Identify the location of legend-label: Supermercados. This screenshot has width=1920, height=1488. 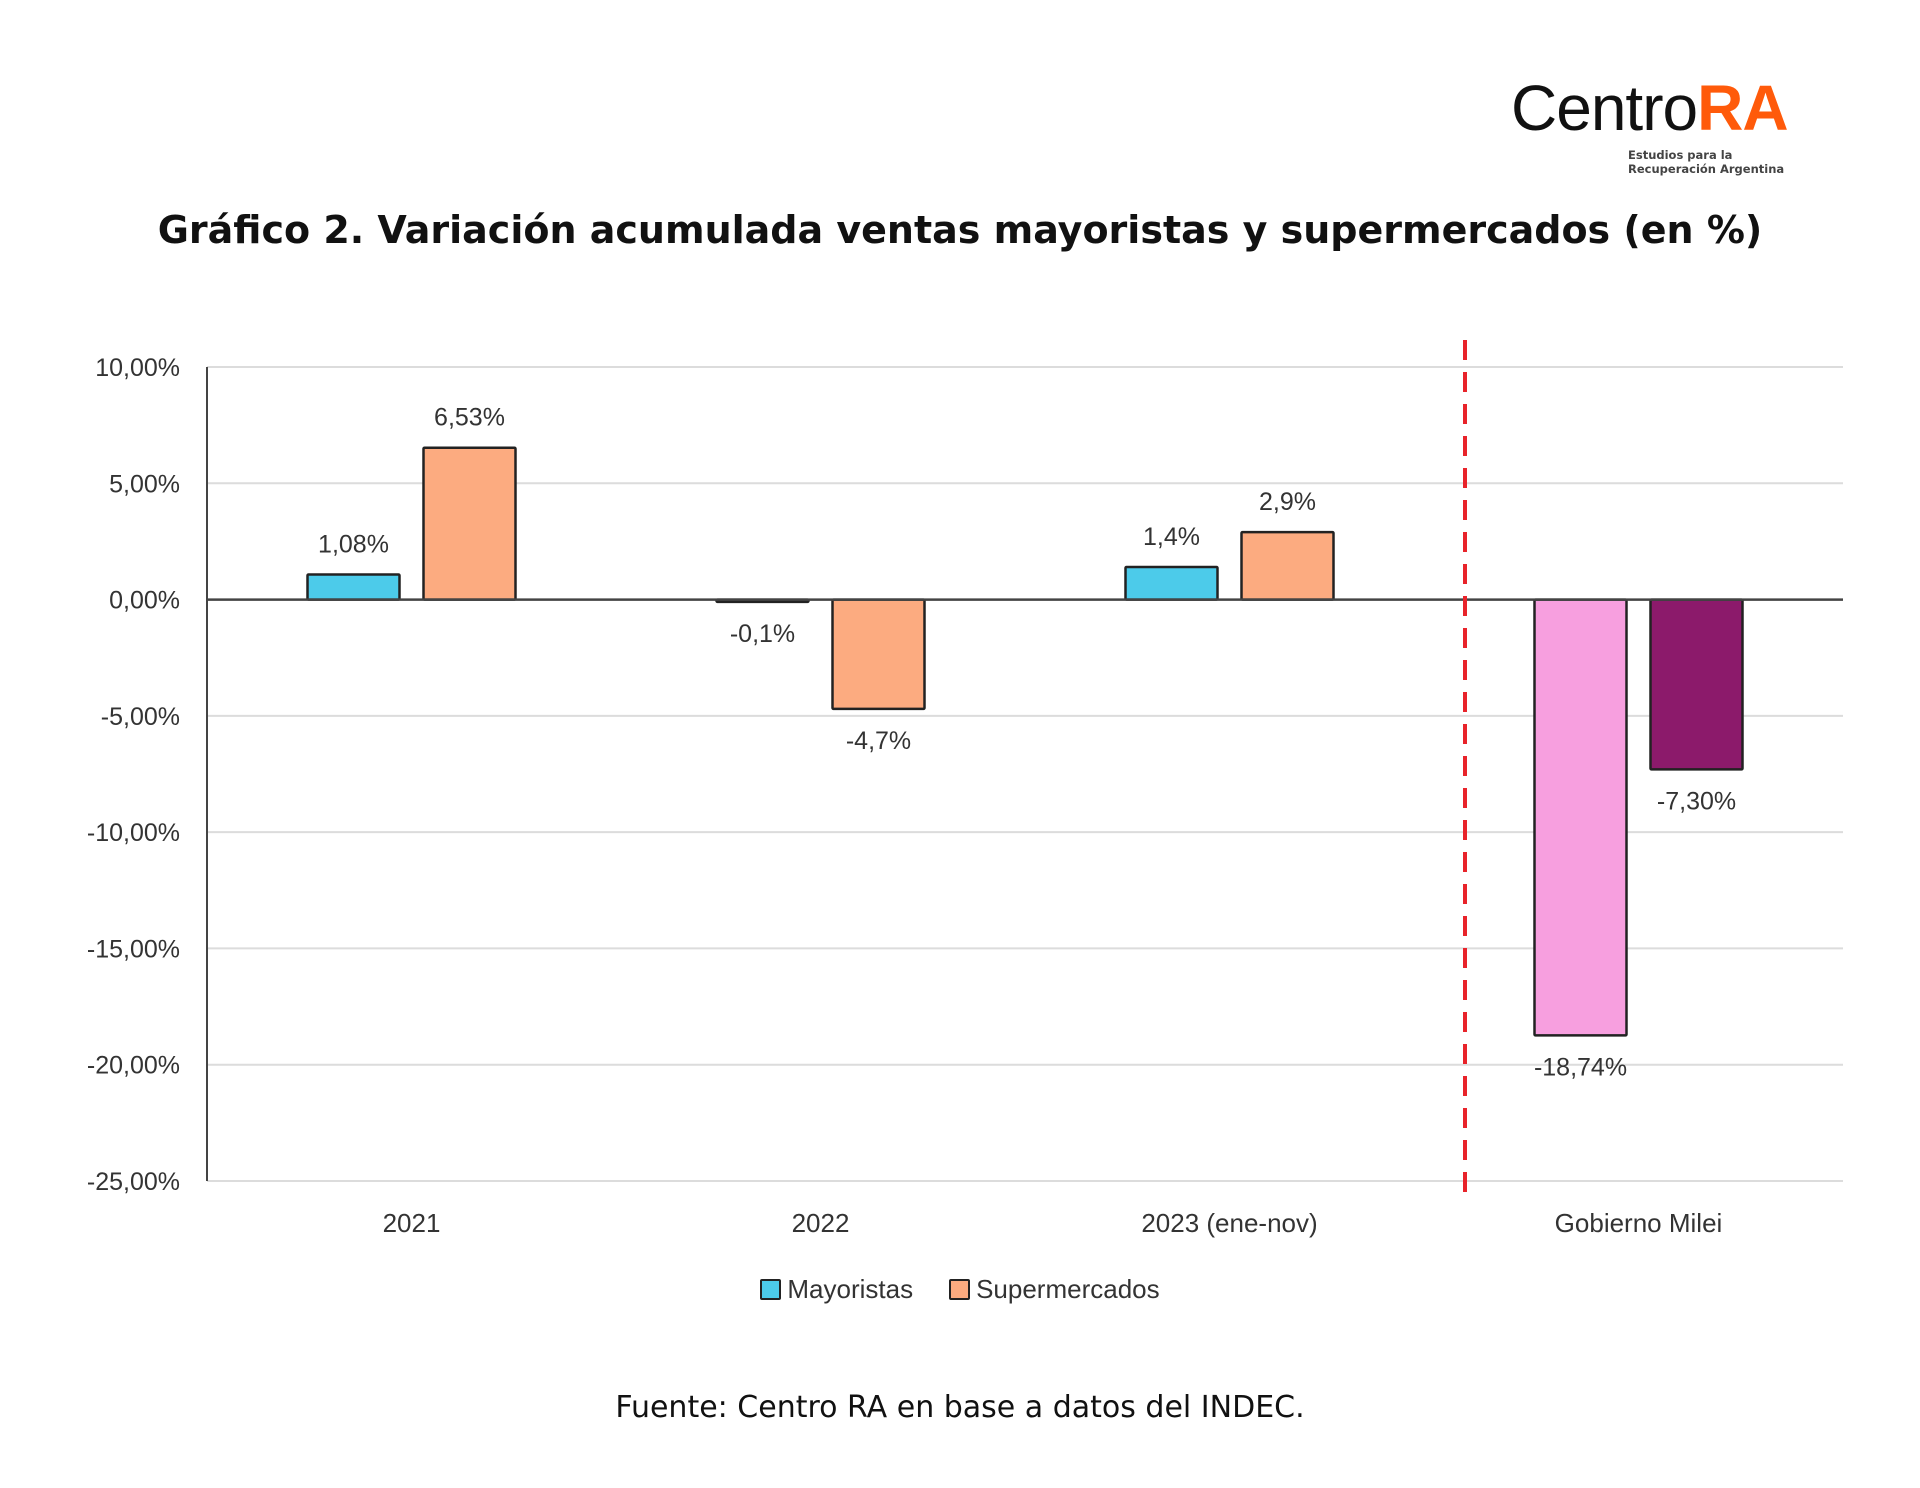
(1068, 1289).